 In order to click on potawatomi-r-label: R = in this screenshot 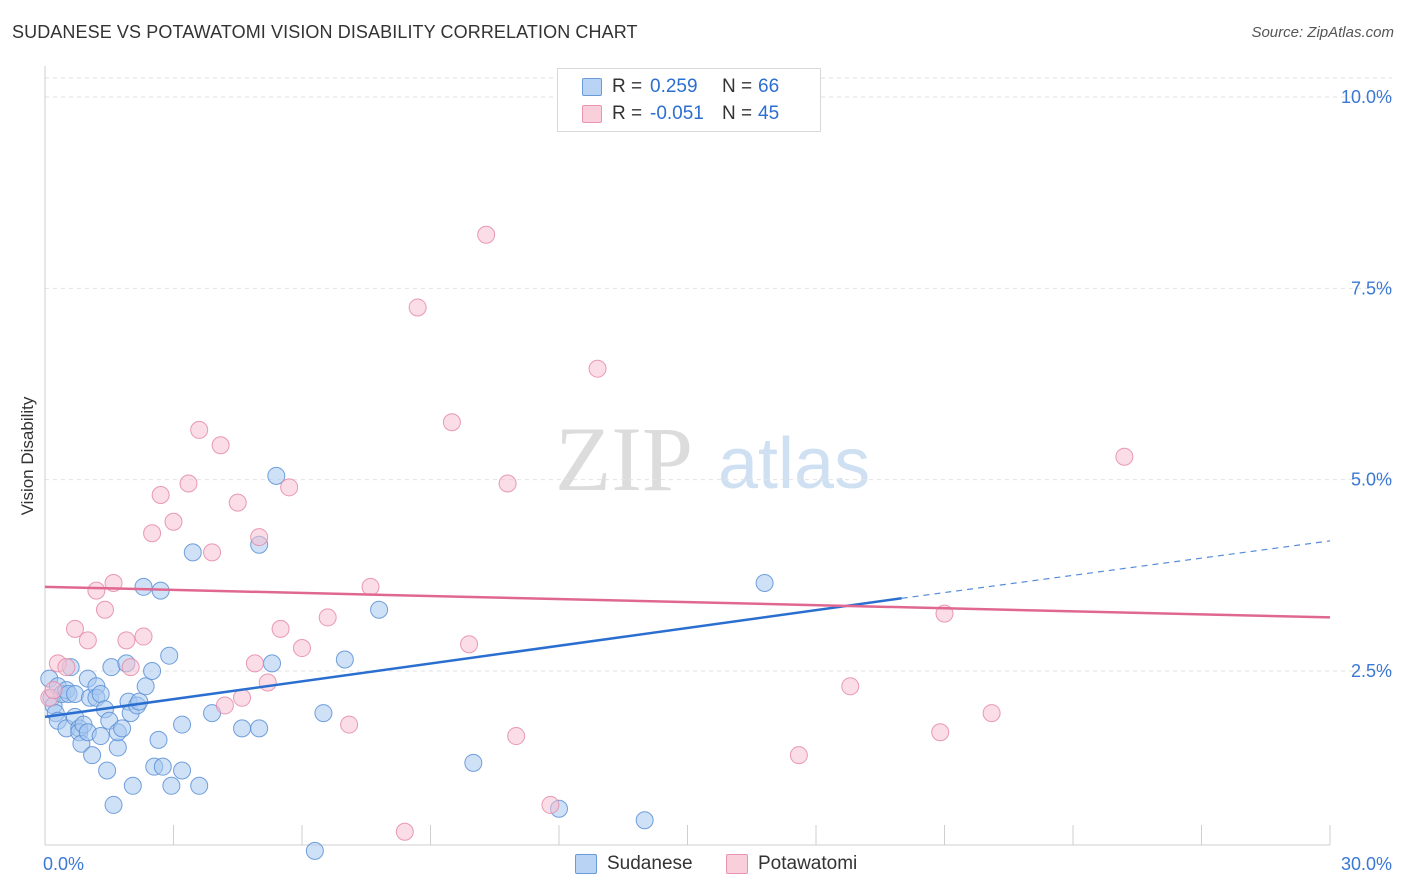, I will do `click(627, 113)`.